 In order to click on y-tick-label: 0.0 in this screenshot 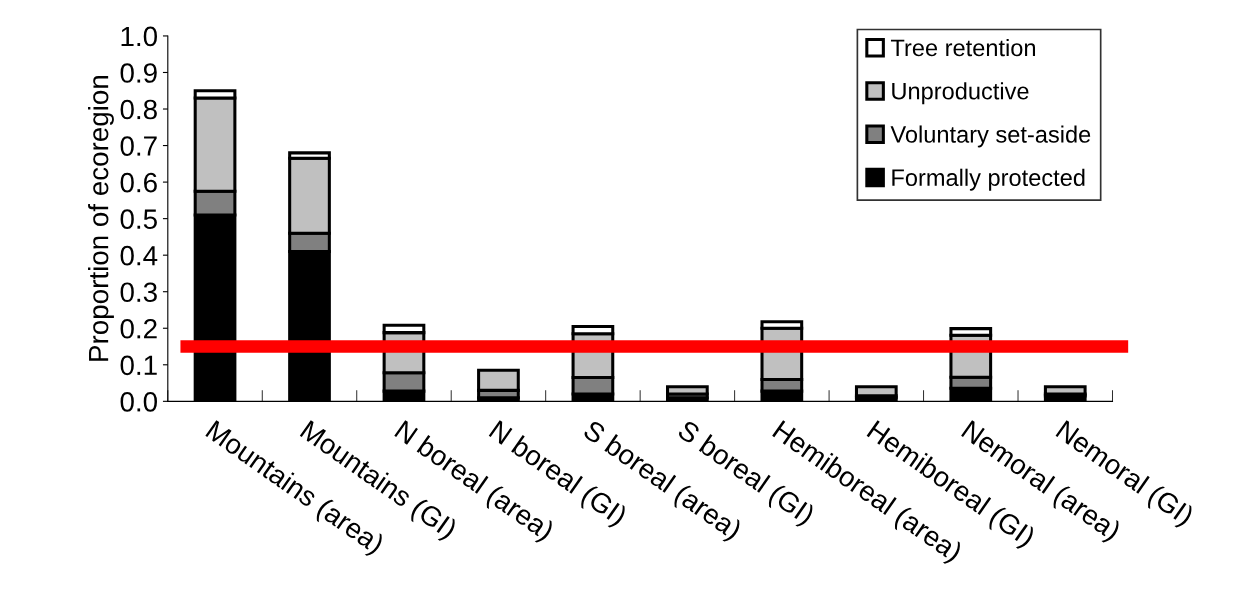, I will do `click(138, 402)`.